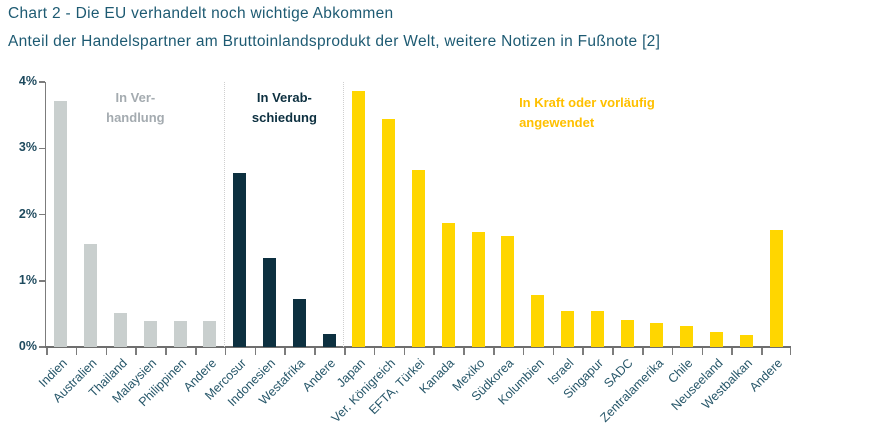  Describe the element at coordinates (135, 107) in the screenshot. I see `group-label-verhandlung: In Ver- handlung` at that location.